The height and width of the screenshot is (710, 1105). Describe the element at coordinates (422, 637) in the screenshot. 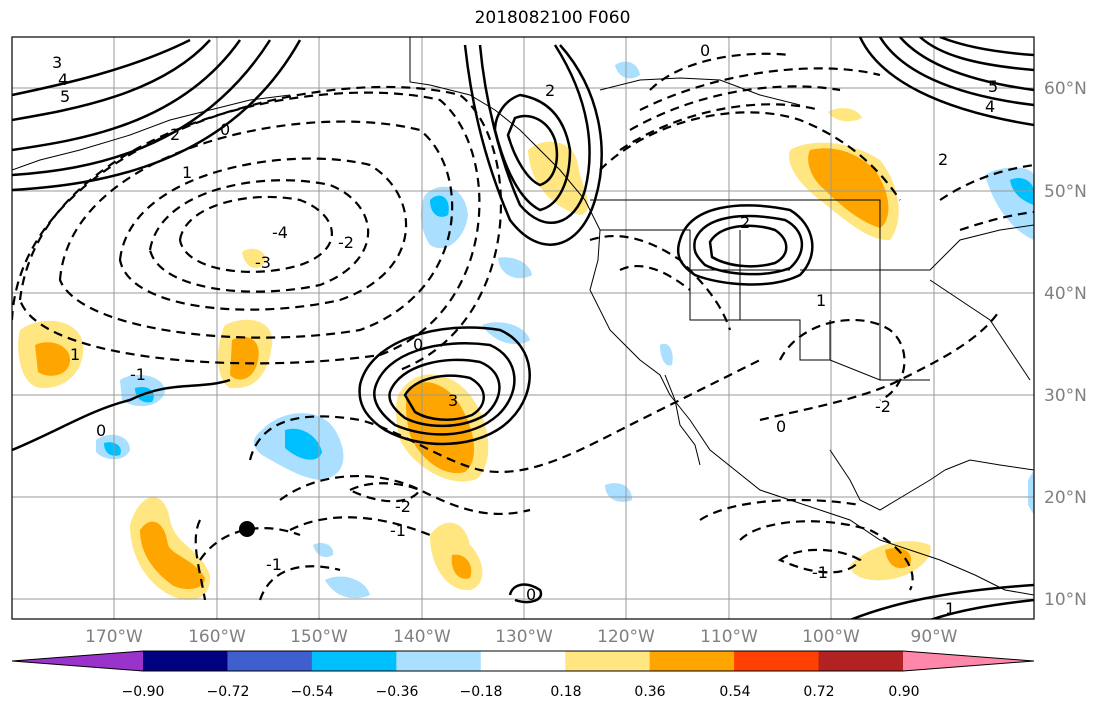

I see `lon-label: 140°W` at that location.